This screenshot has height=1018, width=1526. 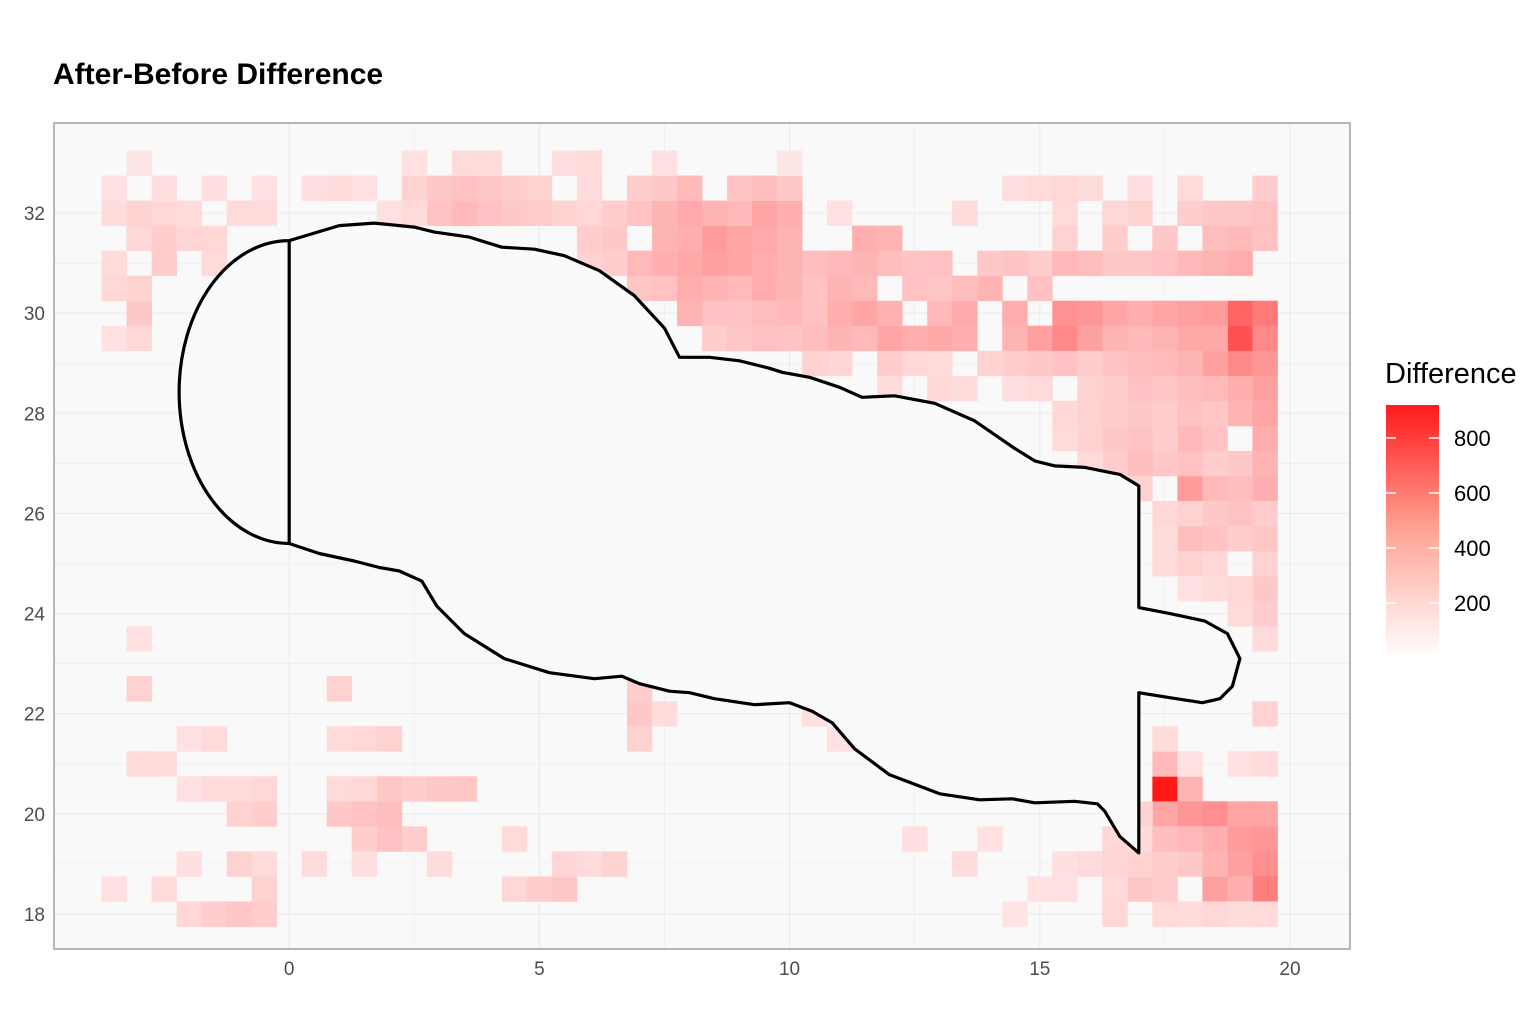 I want to click on x-tick-label: 0, so click(x=289, y=969).